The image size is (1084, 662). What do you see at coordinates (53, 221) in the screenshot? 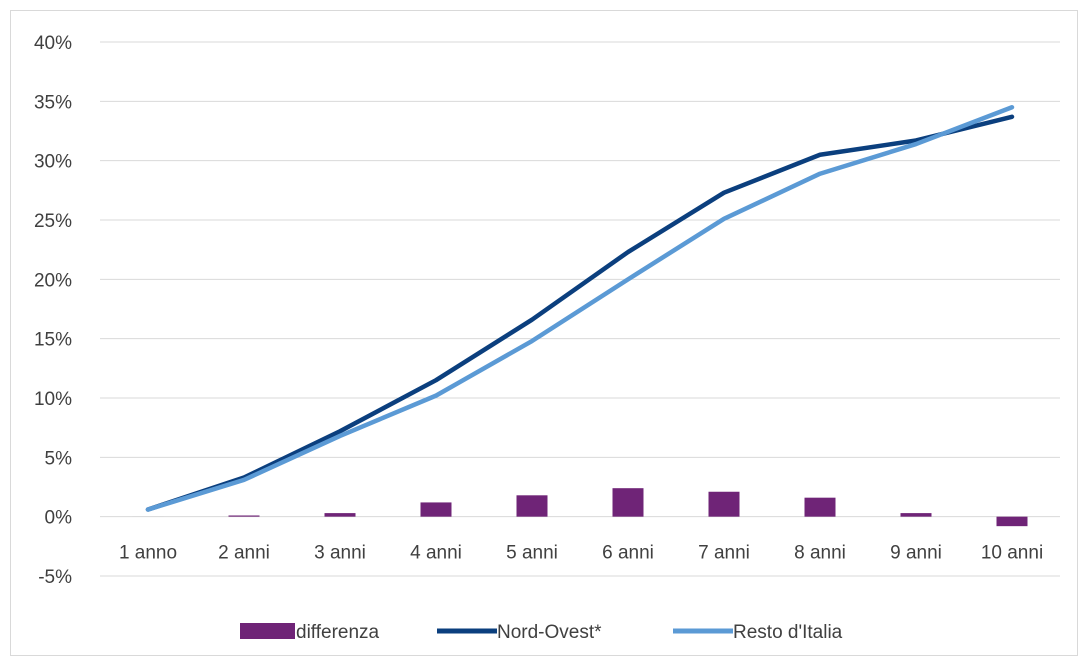
I see `y-tick-label: 25%` at bounding box center [53, 221].